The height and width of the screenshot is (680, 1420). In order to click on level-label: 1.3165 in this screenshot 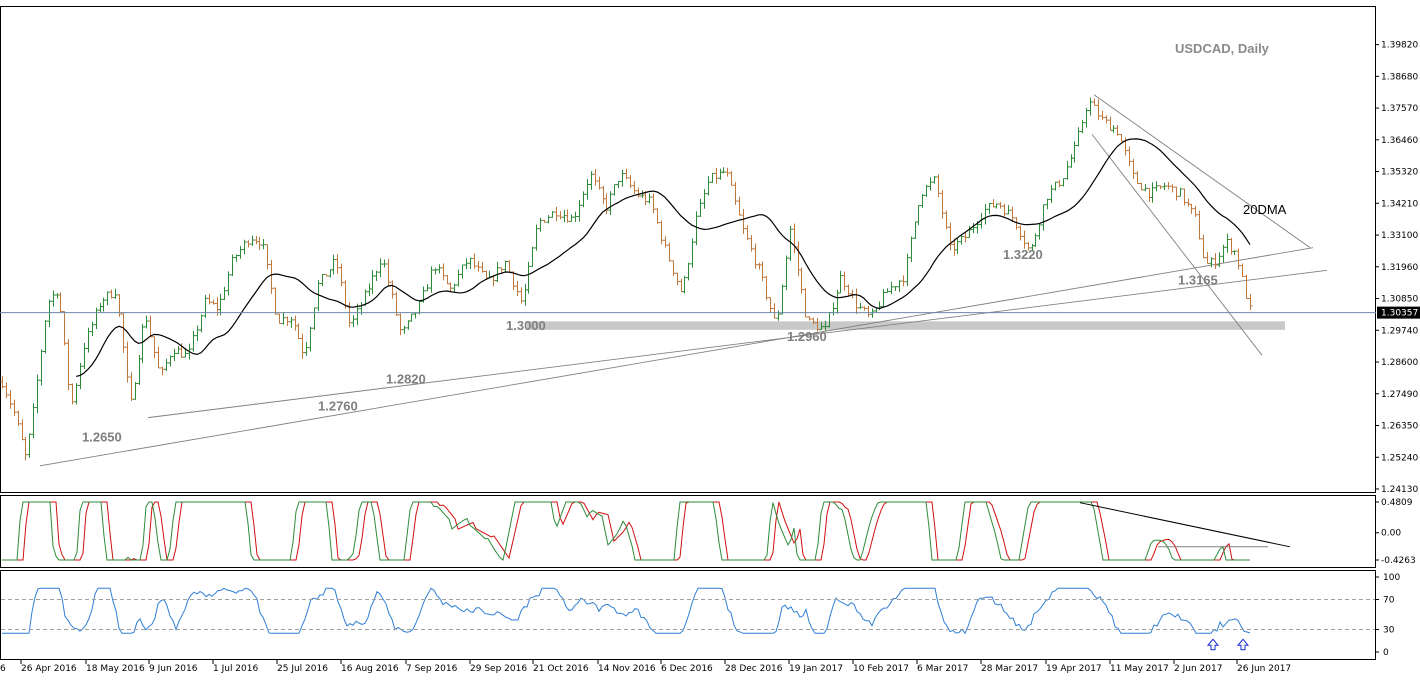, I will do `click(1198, 279)`.